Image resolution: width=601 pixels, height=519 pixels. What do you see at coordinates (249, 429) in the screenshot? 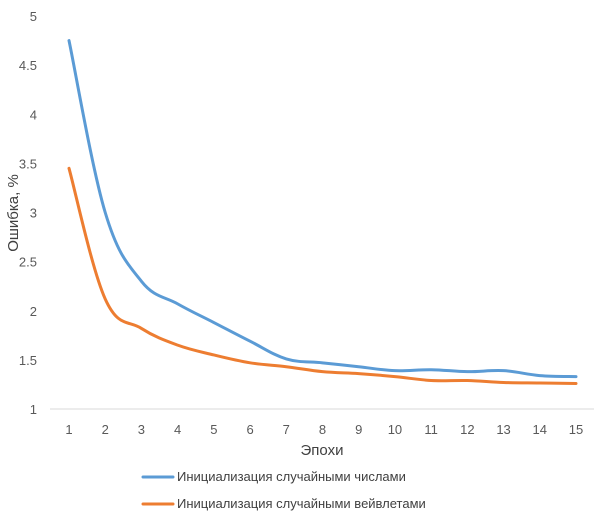
I see `x-tick-label: 6` at bounding box center [249, 429].